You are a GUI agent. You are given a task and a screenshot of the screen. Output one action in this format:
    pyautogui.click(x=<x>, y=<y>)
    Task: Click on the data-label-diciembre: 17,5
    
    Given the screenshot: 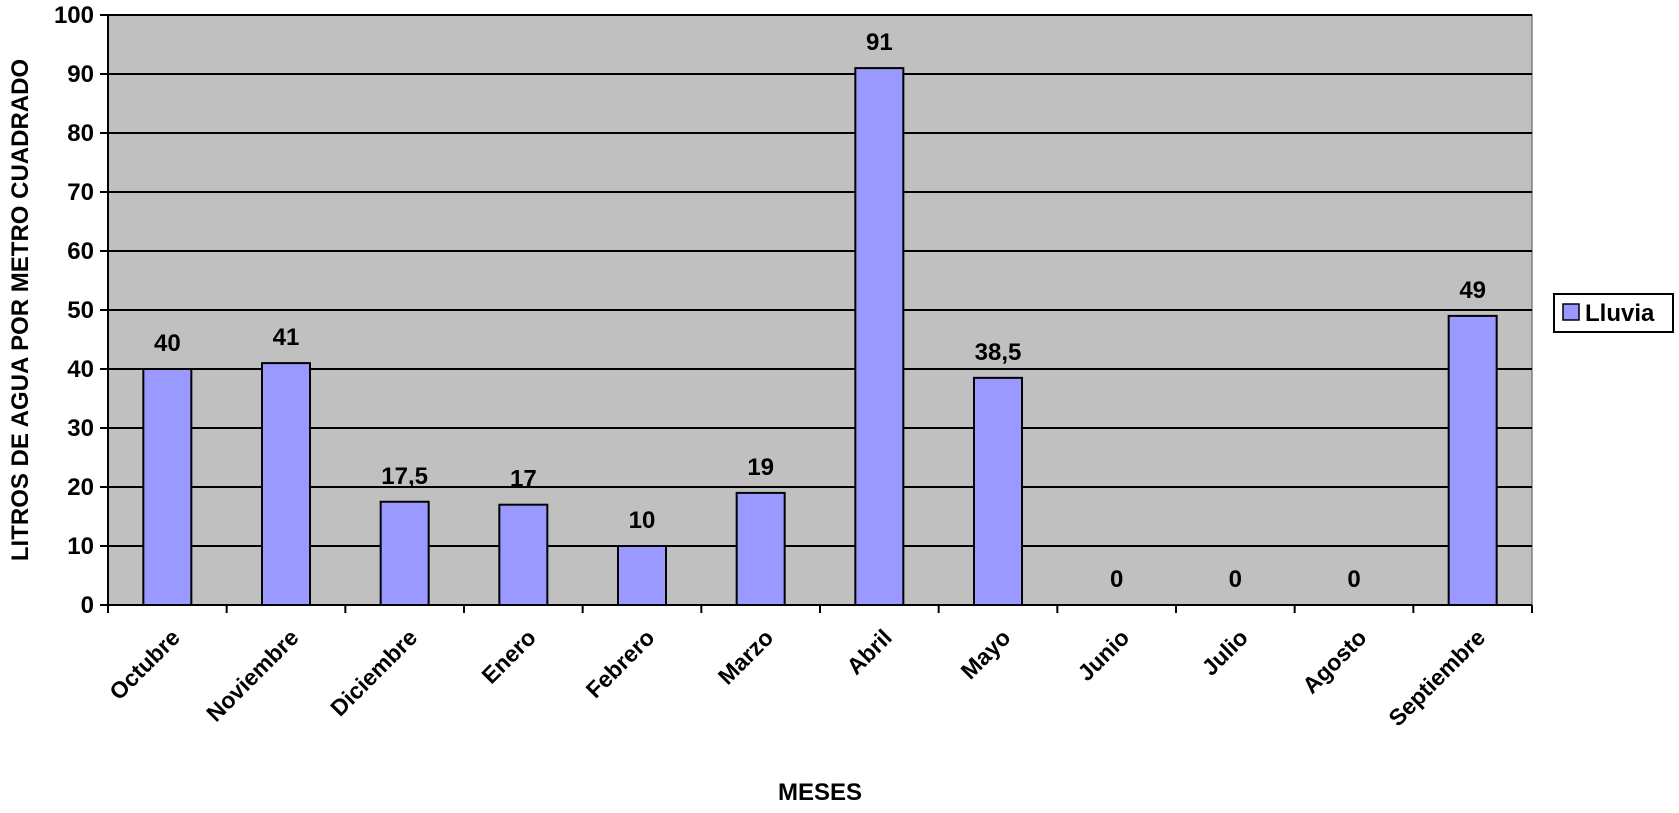 What is the action you would take?
    pyautogui.click(x=404, y=476)
    